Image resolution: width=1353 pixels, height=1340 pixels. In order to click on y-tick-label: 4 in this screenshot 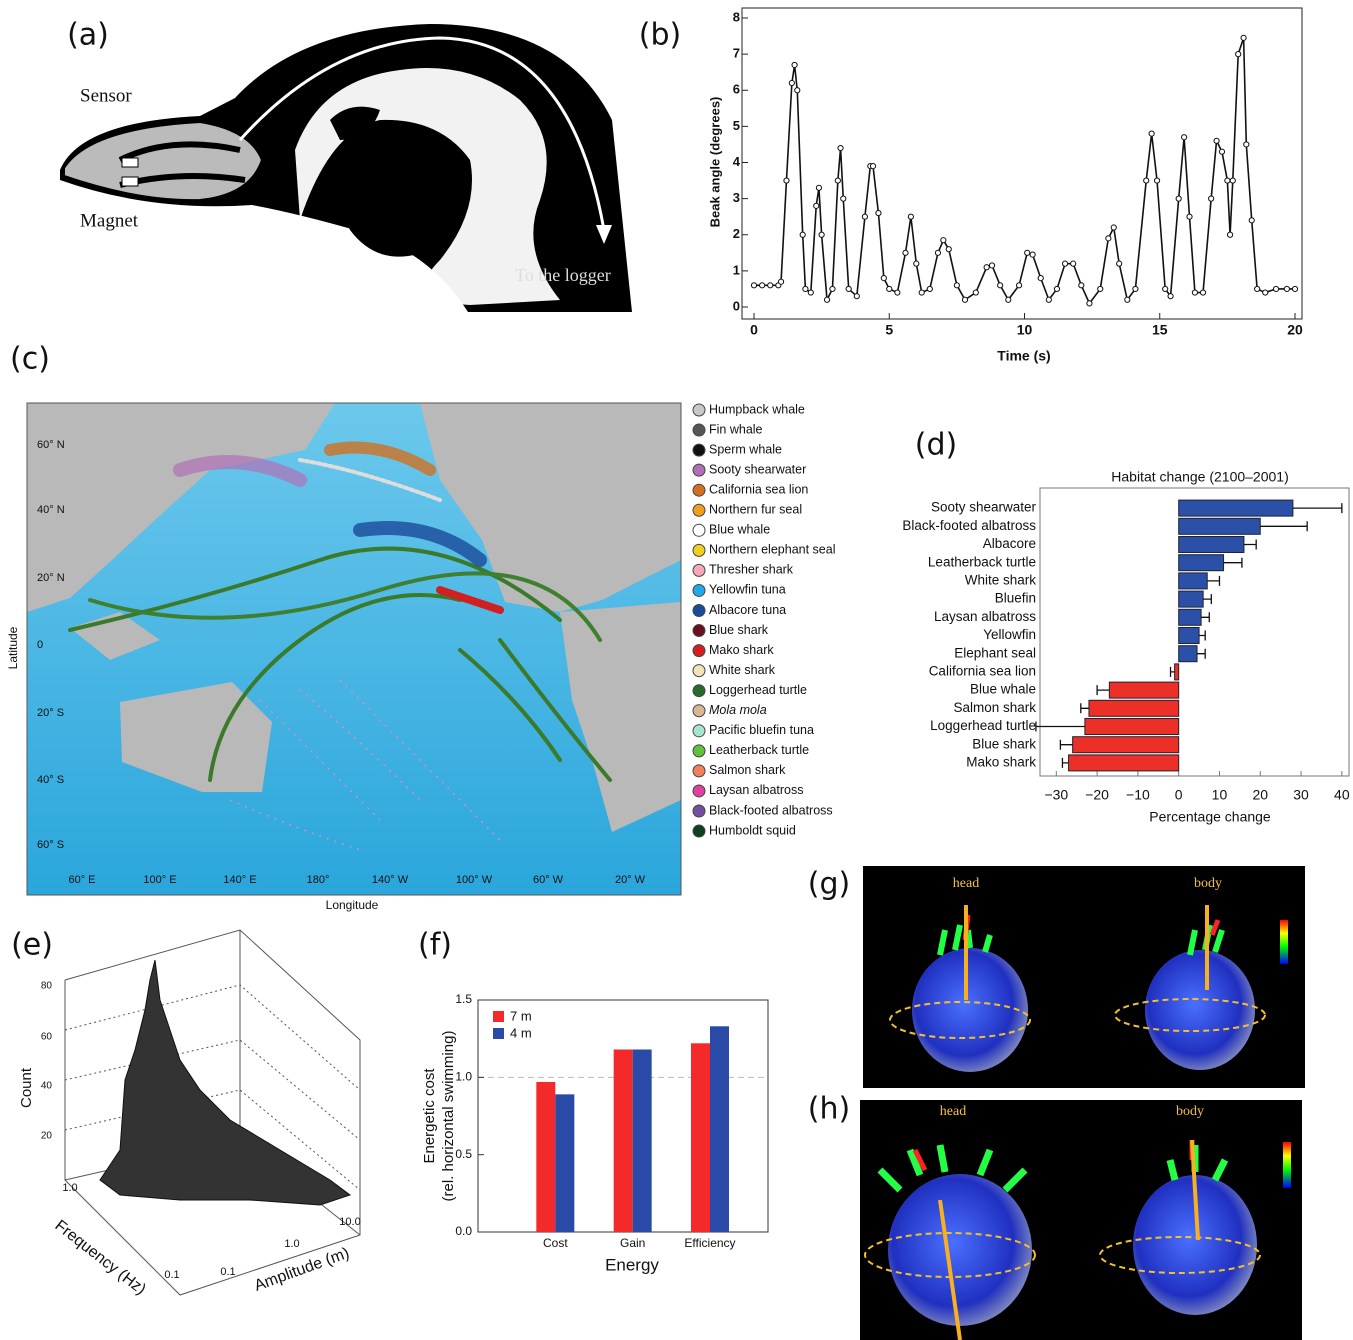, I will do `click(737, 161)`.